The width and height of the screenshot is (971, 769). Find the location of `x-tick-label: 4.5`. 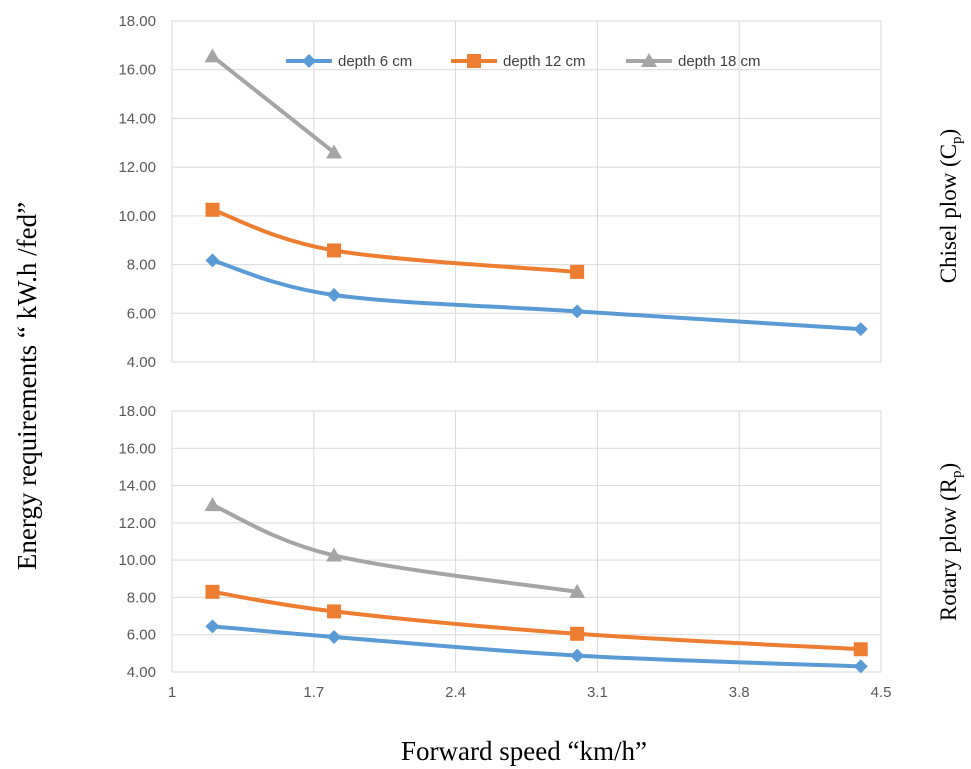

x-tick-label: 4.5 is located at coordinates (881, 692).